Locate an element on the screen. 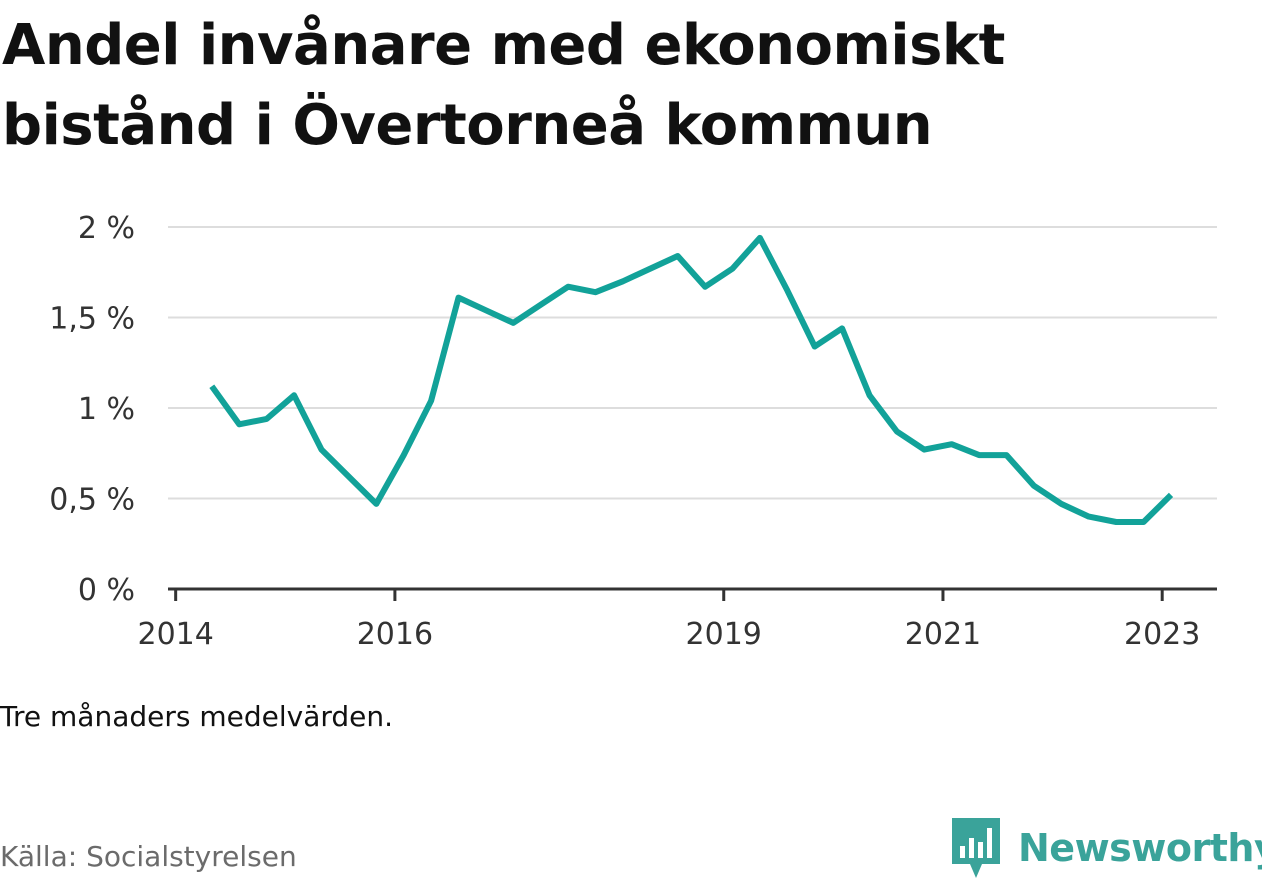 This screenshot has width=1262, height=879. y-axis-labels: 0 % 0,5 % 1 % 1,5 % 2 % is located at coordinates (92, 409).